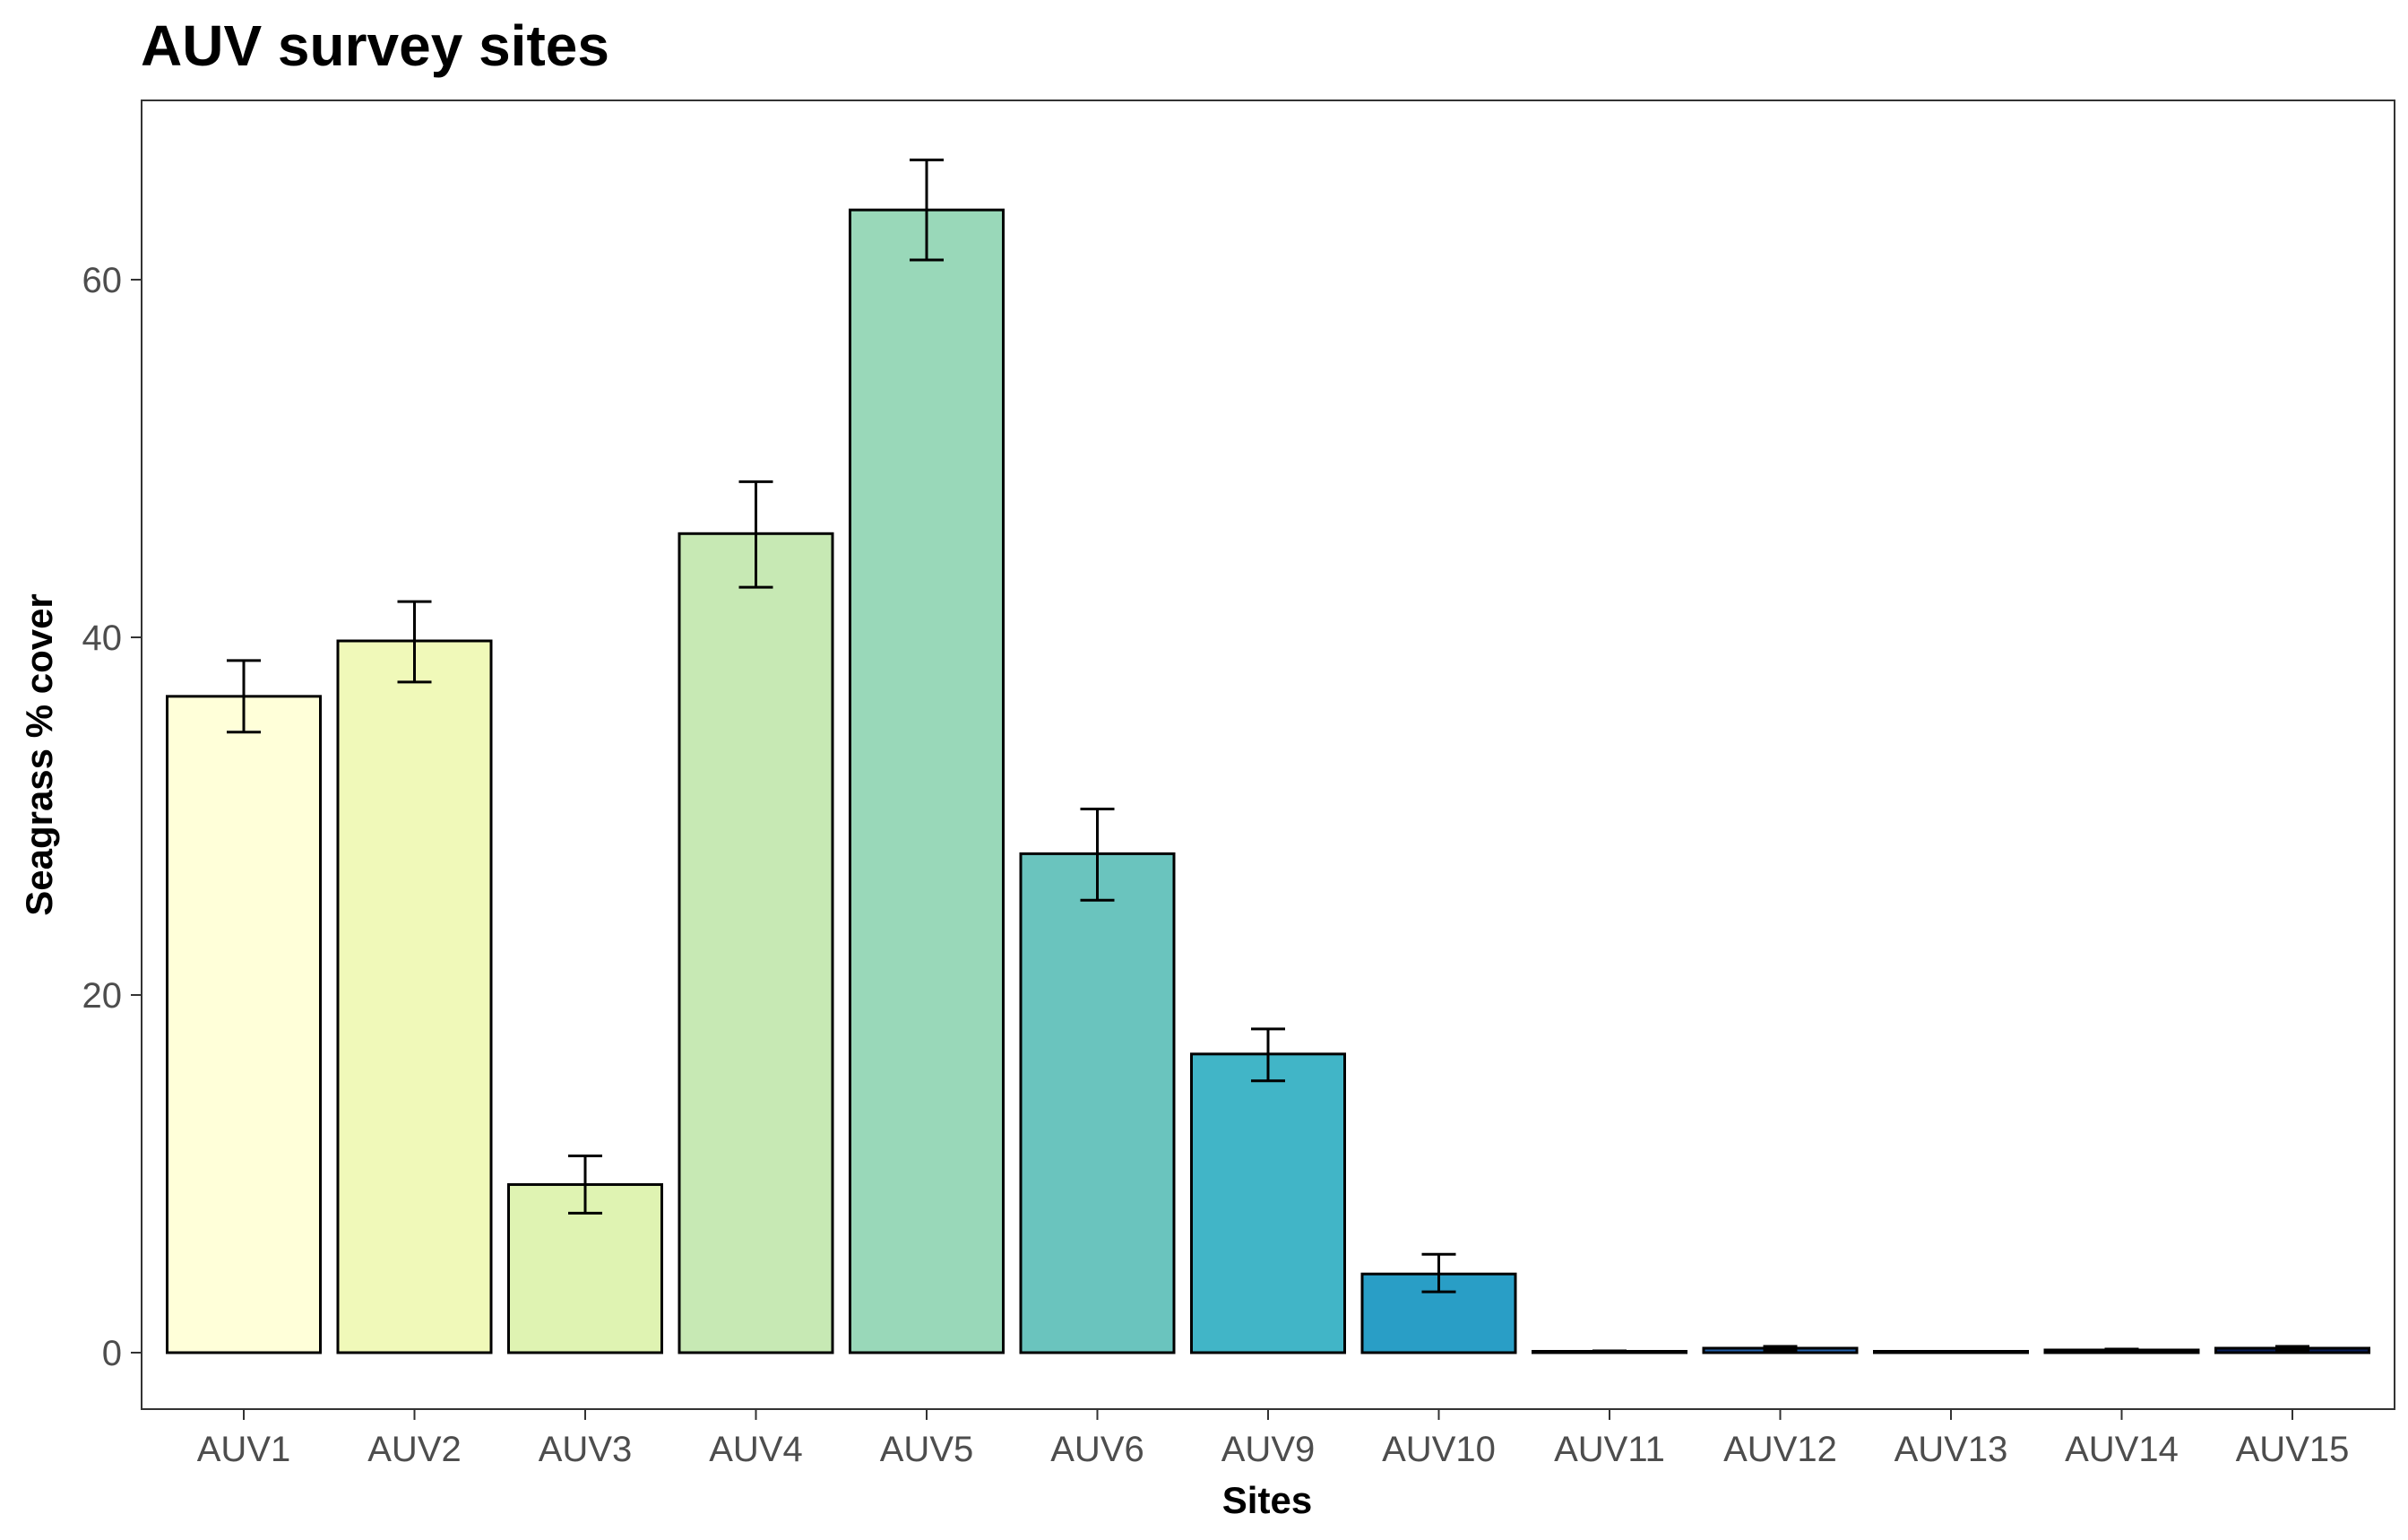 The height and width of the screenshot is (1540, 2408). Describe the element at coordinates (103, 639) in the screenshot. I see `y-tick-label: 40` at that location.